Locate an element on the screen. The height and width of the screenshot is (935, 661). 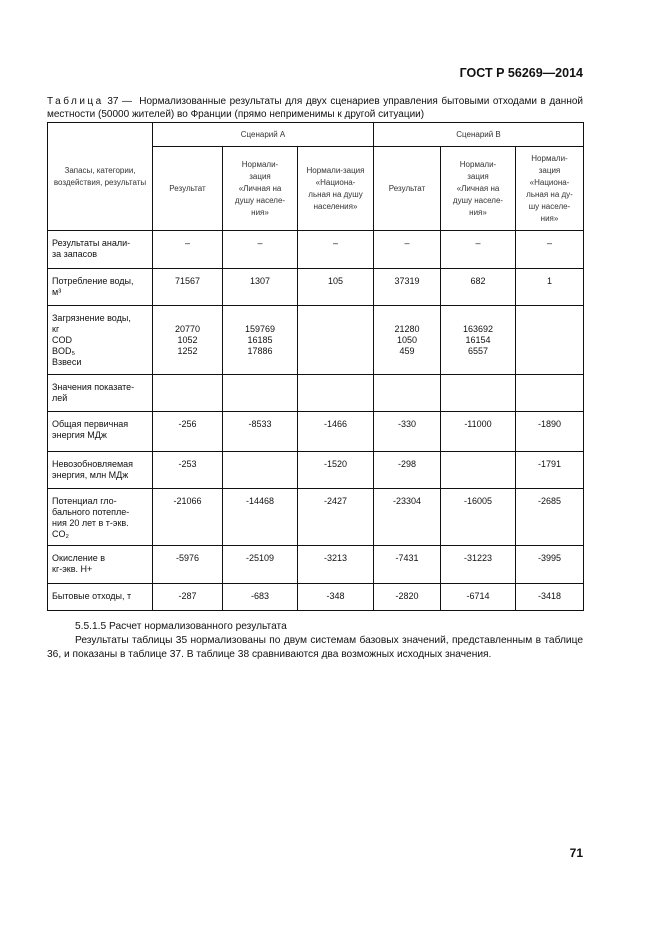
table-cell: -287 is located at coordinates (187, 597).